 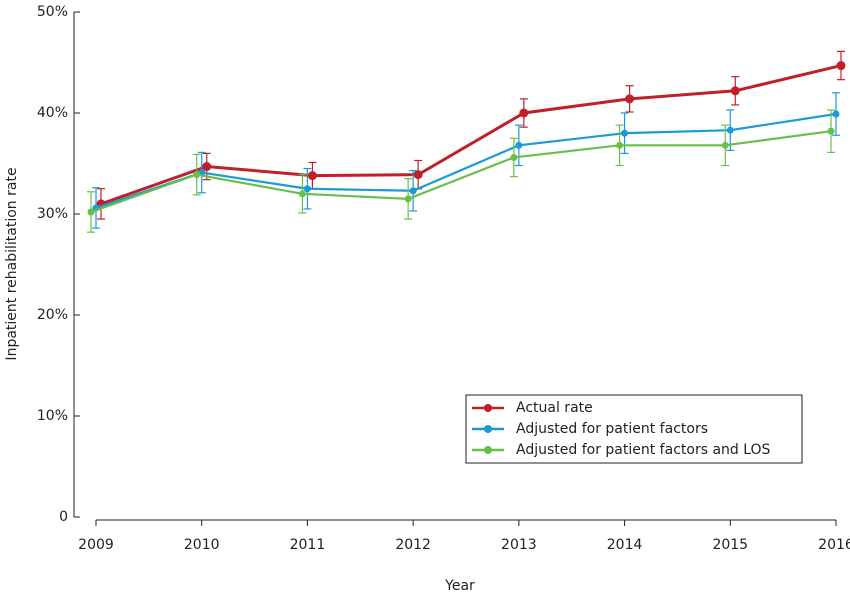 I want to click on legend-label: Adjusted for patient factors and LOS, so click(x=643, y=450).